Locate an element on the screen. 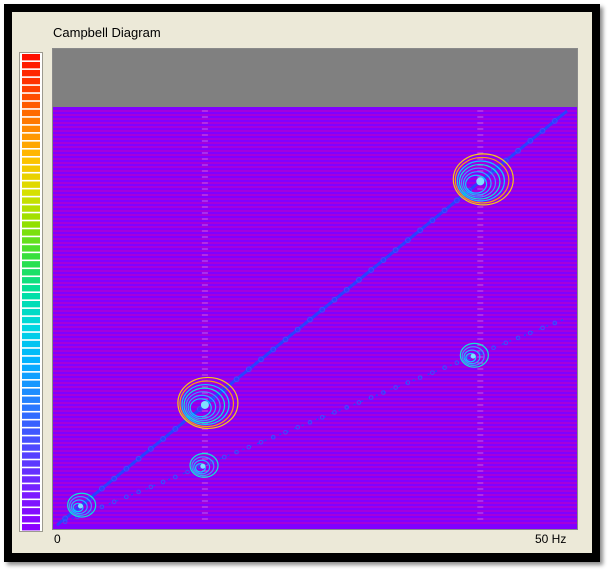 This screenshot has width=608, height=570. chart-title: Campbell Diagram is located at coordinates (107, 32).